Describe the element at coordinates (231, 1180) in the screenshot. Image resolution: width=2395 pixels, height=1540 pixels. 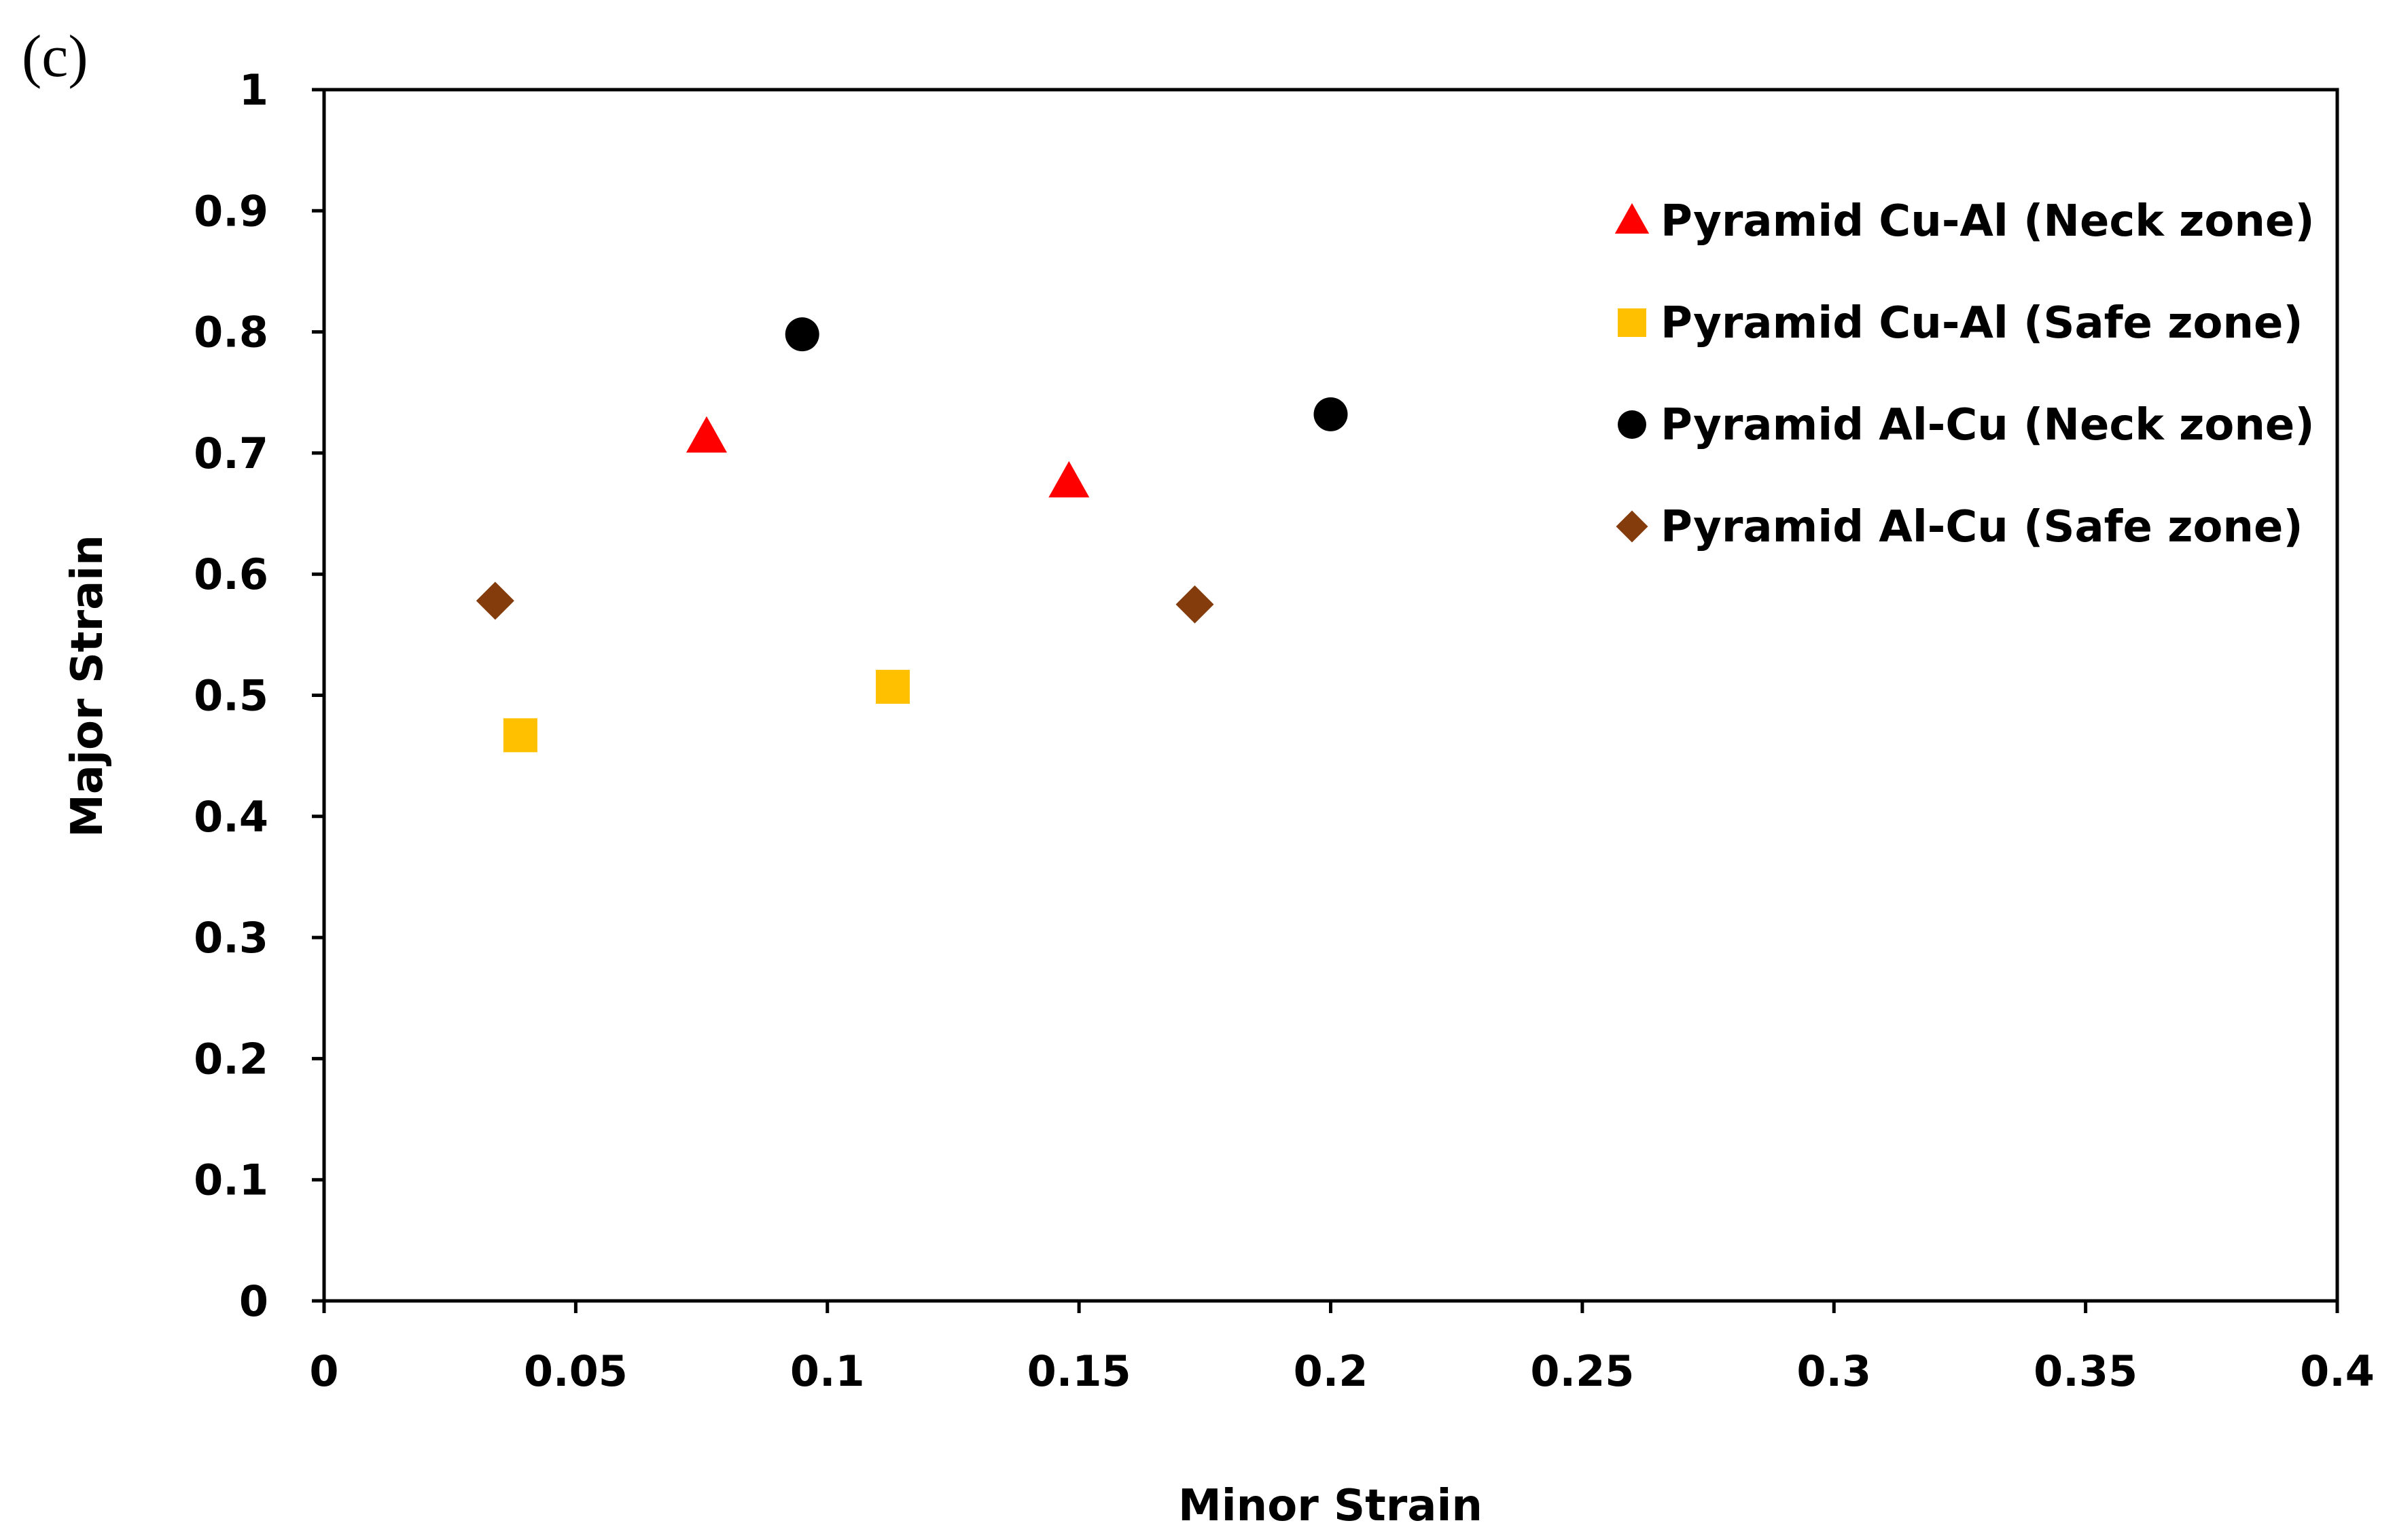
I see `y-tick-label: 0.1` at that location.